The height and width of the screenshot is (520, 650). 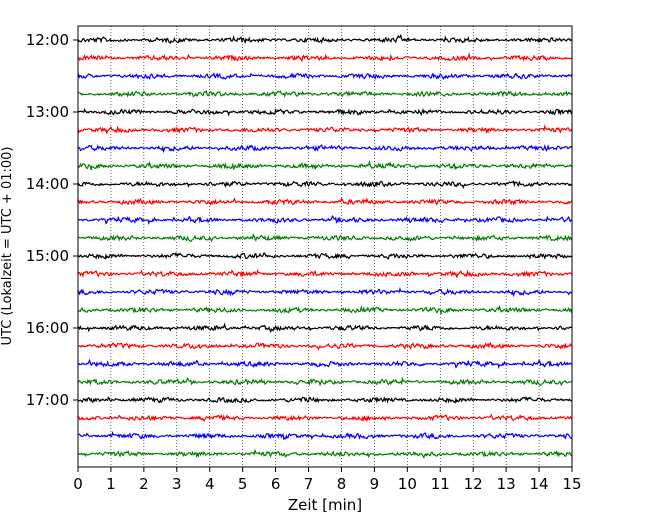 What do you see at coordinates (144, 484) in the screenshot?
I see `x-tick-label: 2` at bounding box center [144, 484].